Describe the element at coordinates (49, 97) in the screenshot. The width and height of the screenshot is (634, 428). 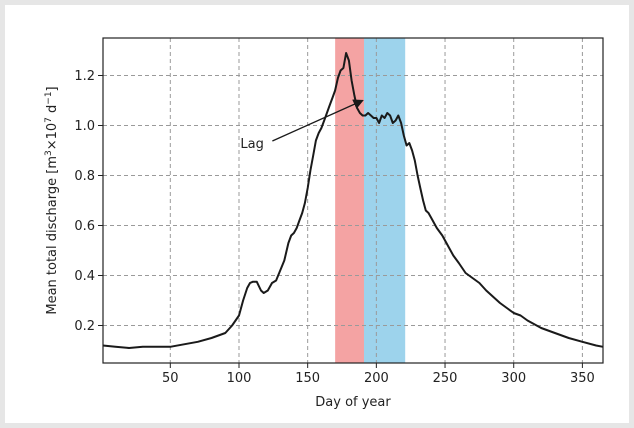
I see `y-axis-label-sup3: −1` at that location.